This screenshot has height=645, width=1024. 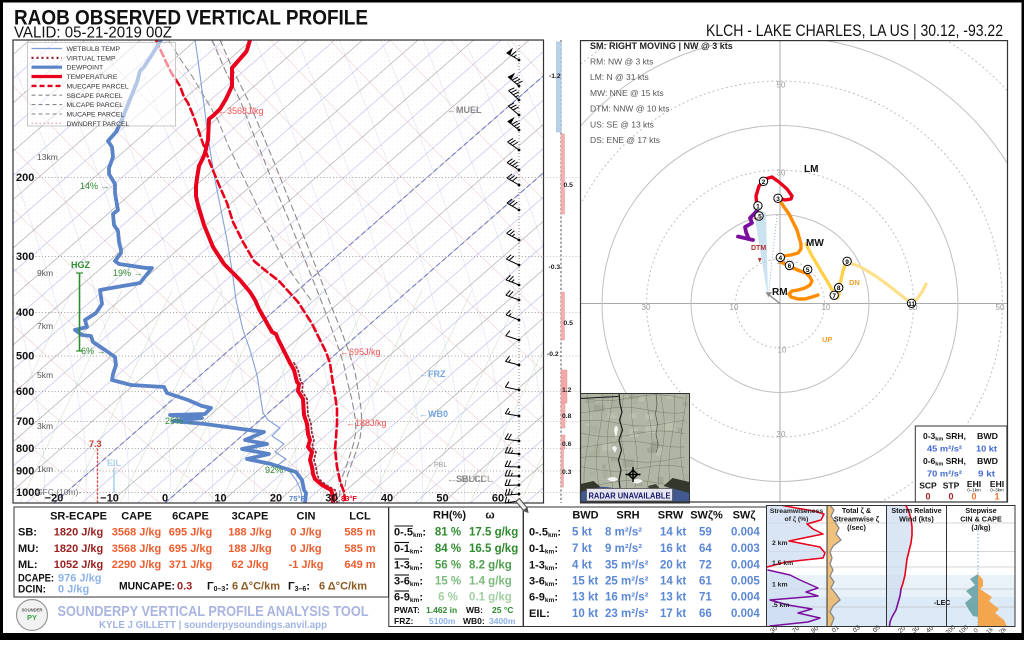 What do you see at coordinates (780, 258) in the screenshot?
I see `svg-text: 4` at bounding box center [780, 258].